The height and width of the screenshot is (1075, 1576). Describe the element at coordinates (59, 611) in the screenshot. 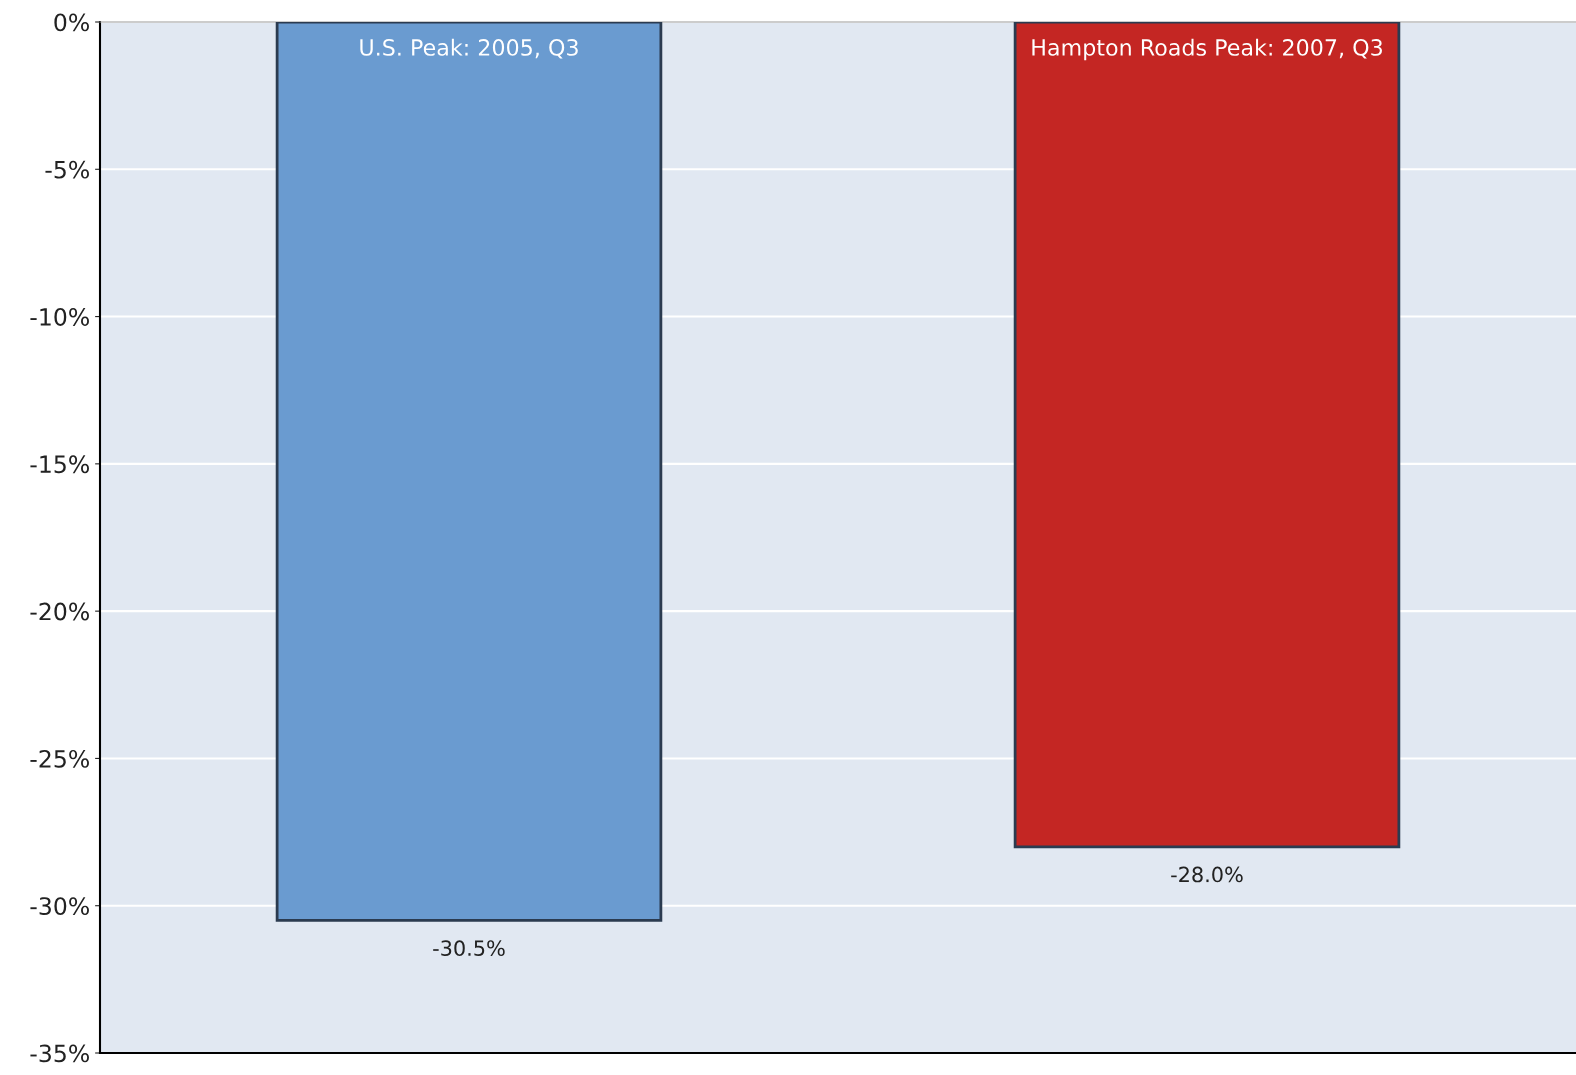

I see `y-tick-label: -20%` at that location.